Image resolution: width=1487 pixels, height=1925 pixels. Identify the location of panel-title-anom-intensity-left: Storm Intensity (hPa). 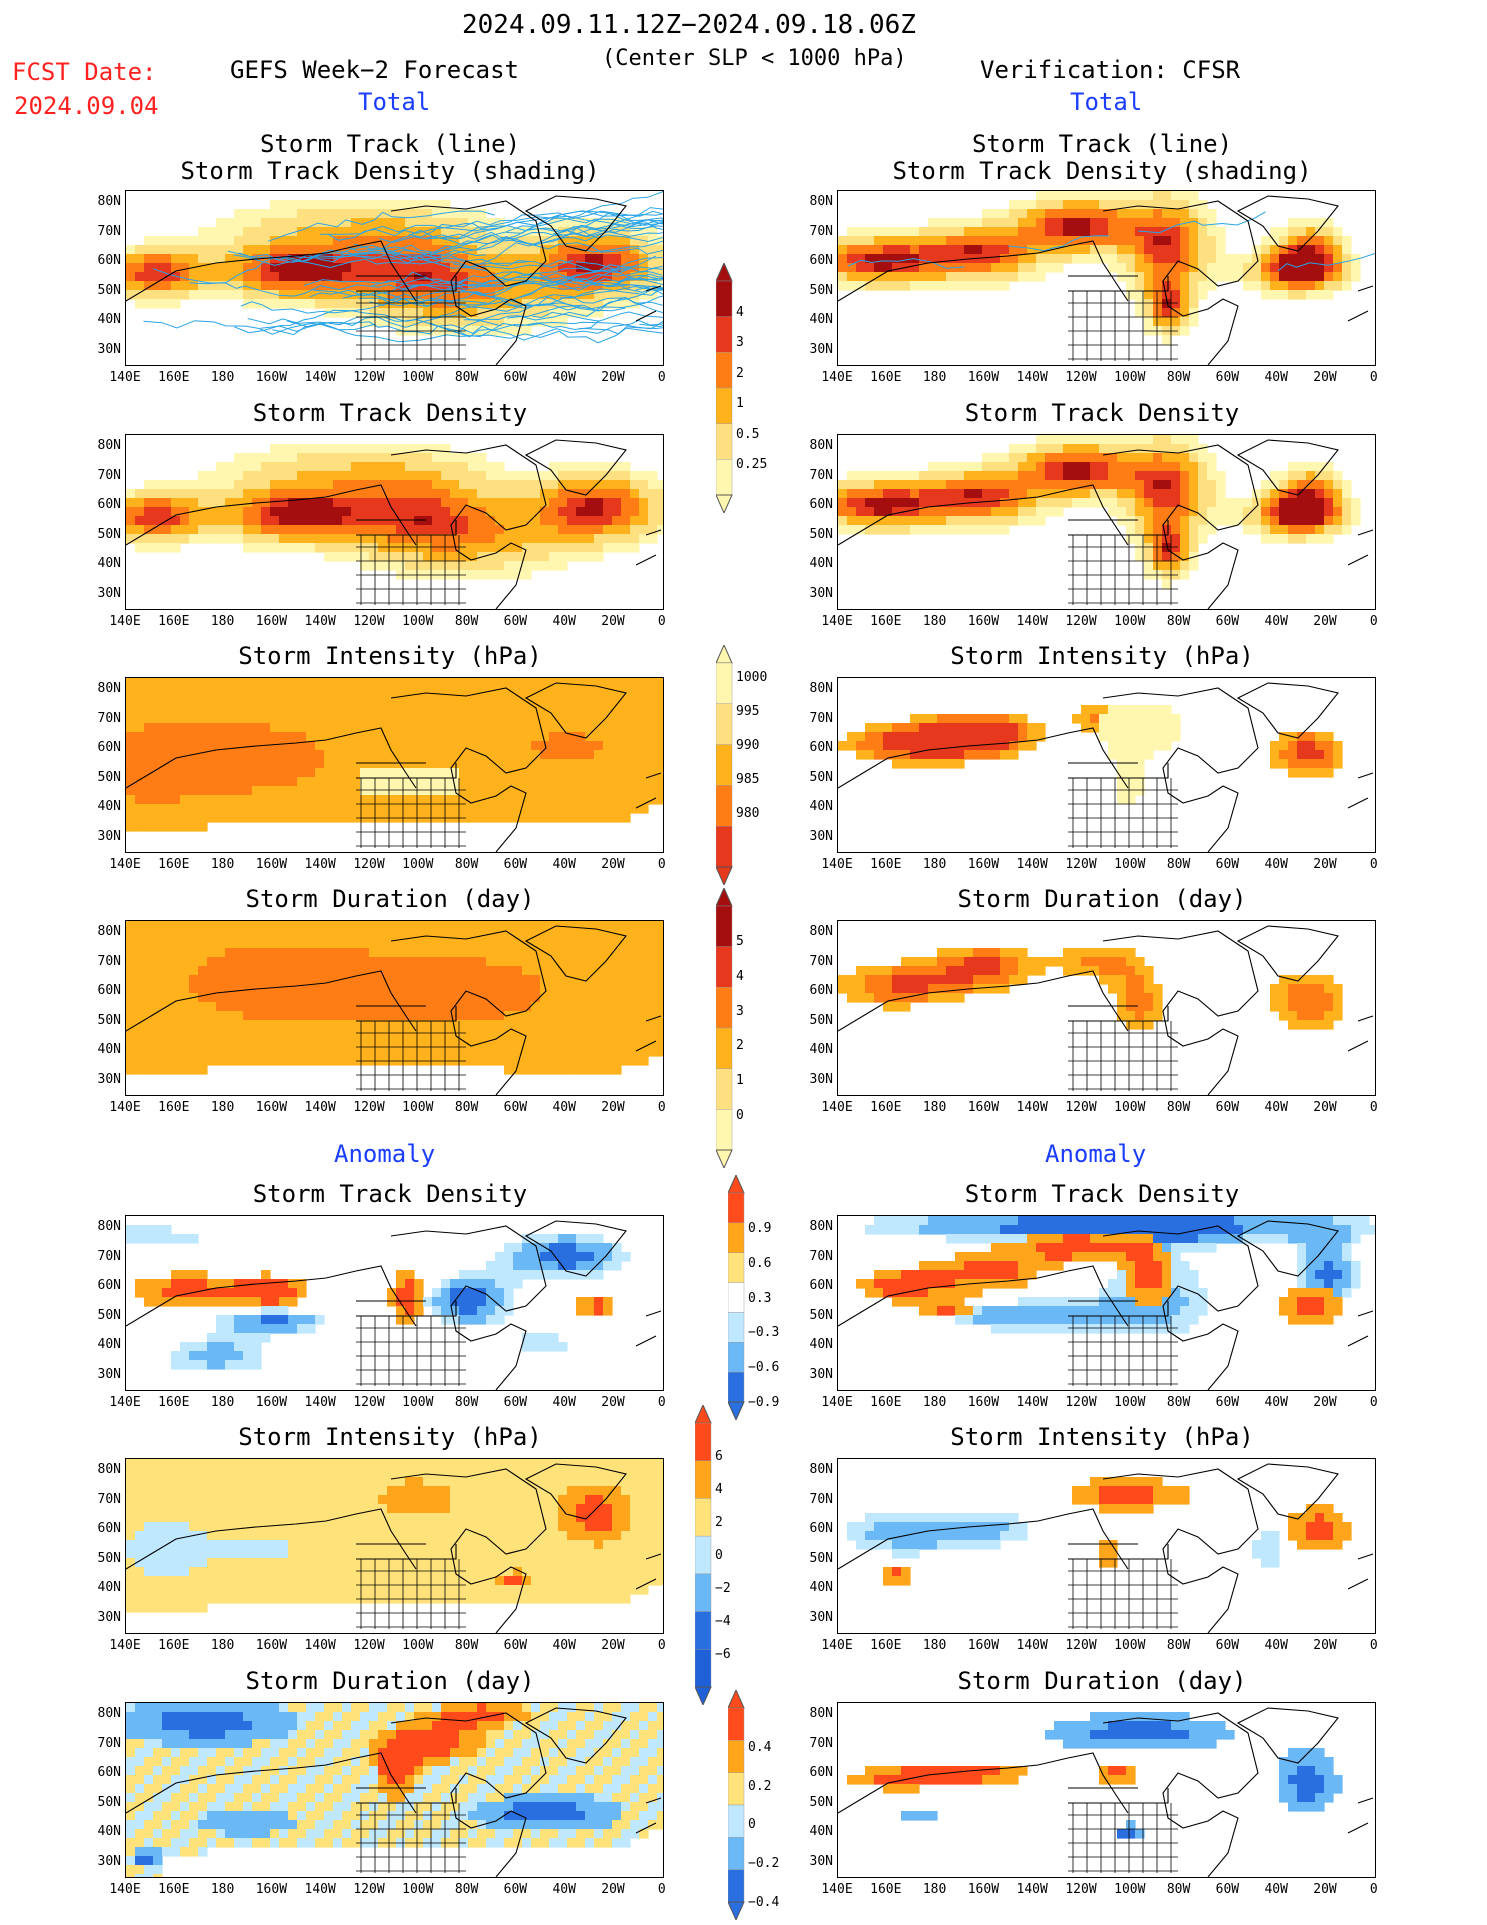
(390, 1437).